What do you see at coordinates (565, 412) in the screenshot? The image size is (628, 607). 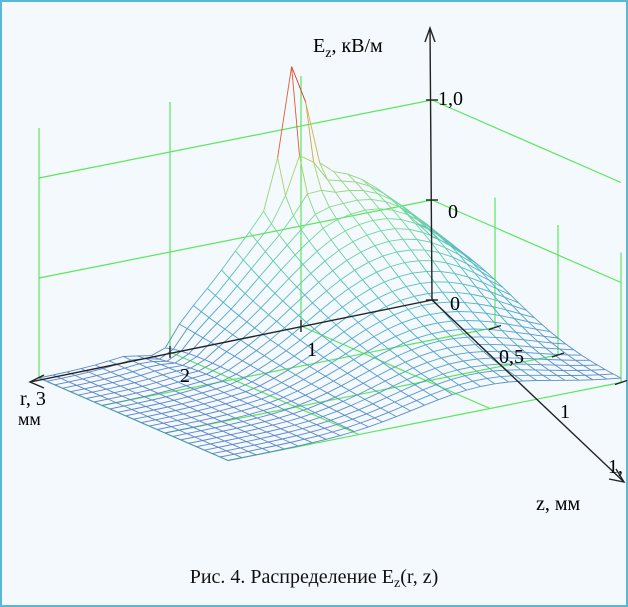 I see `z-tick-label: 1` at bounding box center [565, 412].